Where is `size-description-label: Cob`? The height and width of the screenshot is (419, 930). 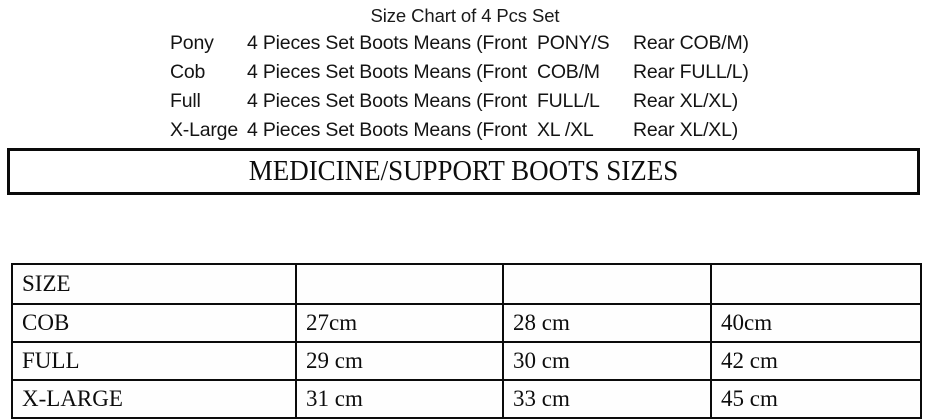 size-description-label: Cob is located at coordinates (188, 72).